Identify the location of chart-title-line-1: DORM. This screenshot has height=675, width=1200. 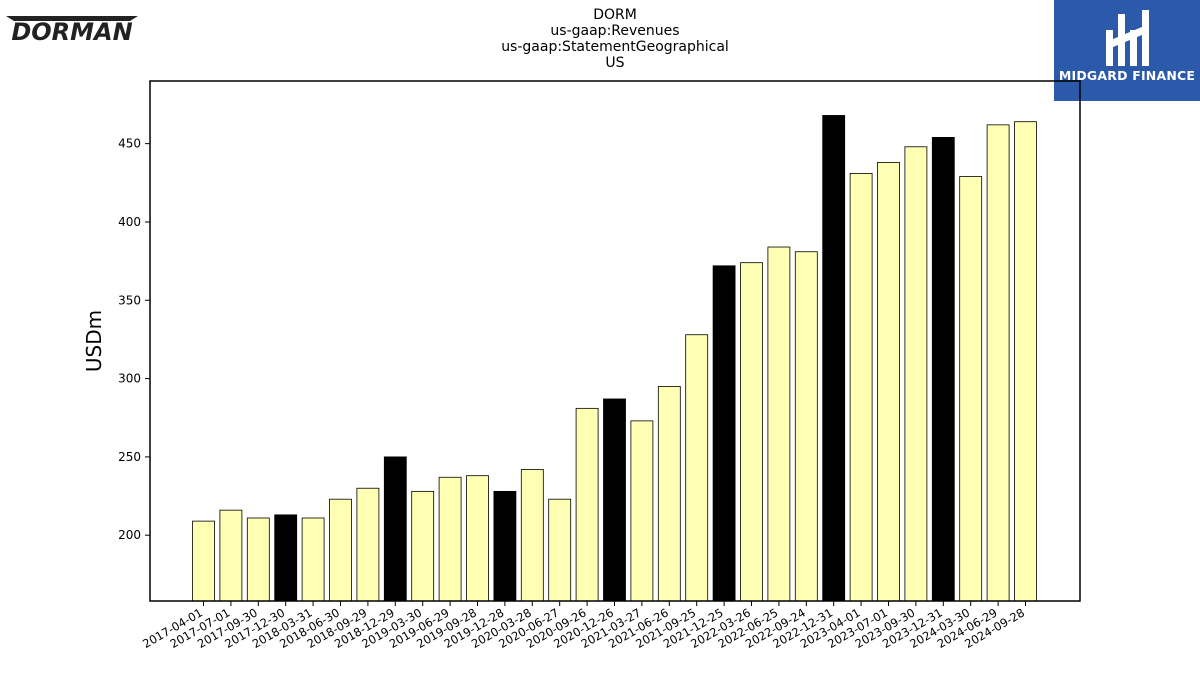
(615, 15).